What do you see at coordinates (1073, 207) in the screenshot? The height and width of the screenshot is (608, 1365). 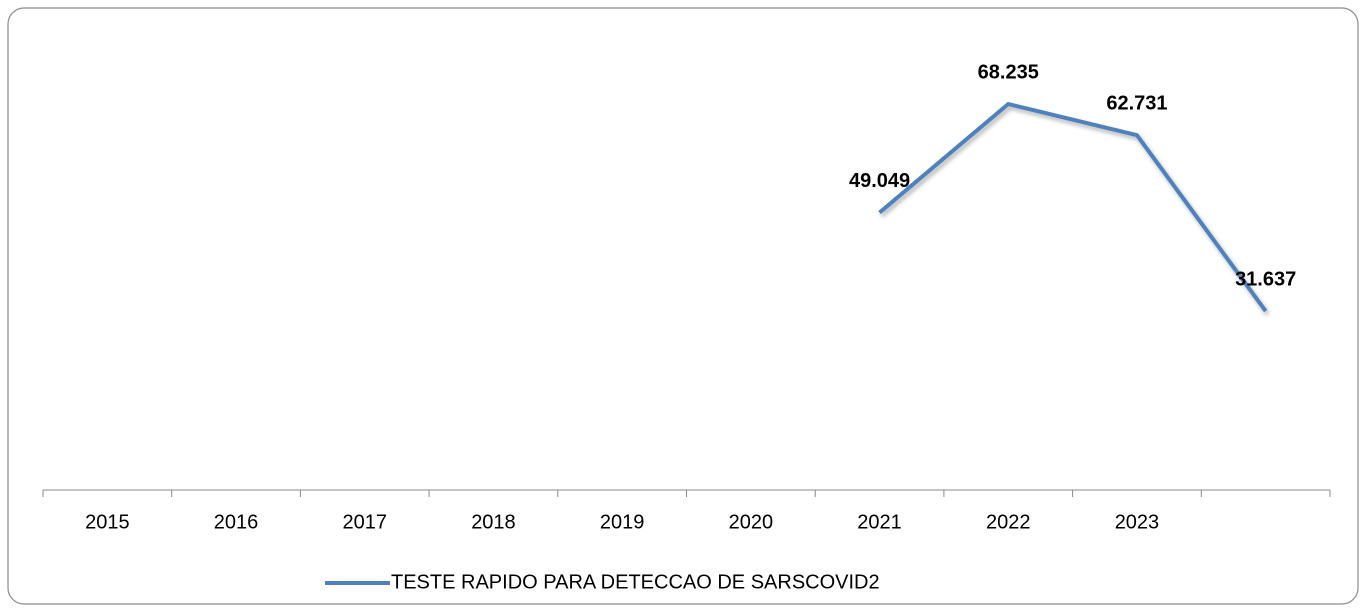 I see `series-line` at bounding box center [1073, 207].